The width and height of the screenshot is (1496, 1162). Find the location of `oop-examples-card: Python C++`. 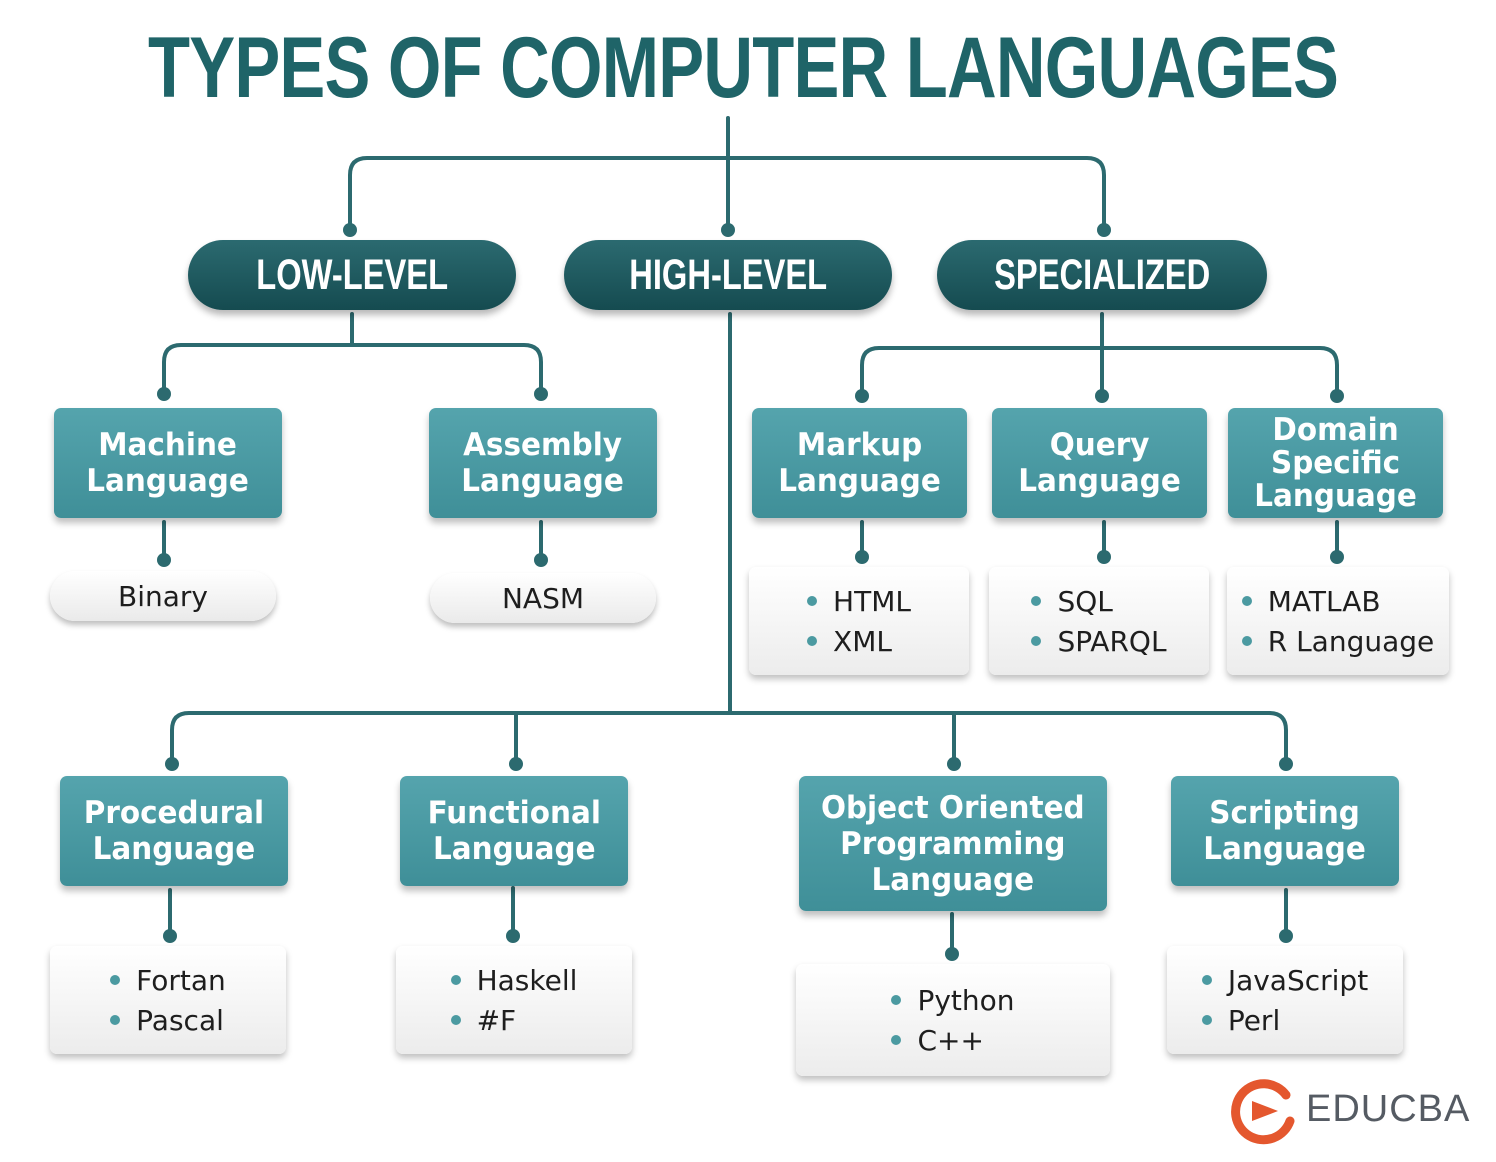

oop-examples-card: Python C++ is located at coordinates (953, 1020).